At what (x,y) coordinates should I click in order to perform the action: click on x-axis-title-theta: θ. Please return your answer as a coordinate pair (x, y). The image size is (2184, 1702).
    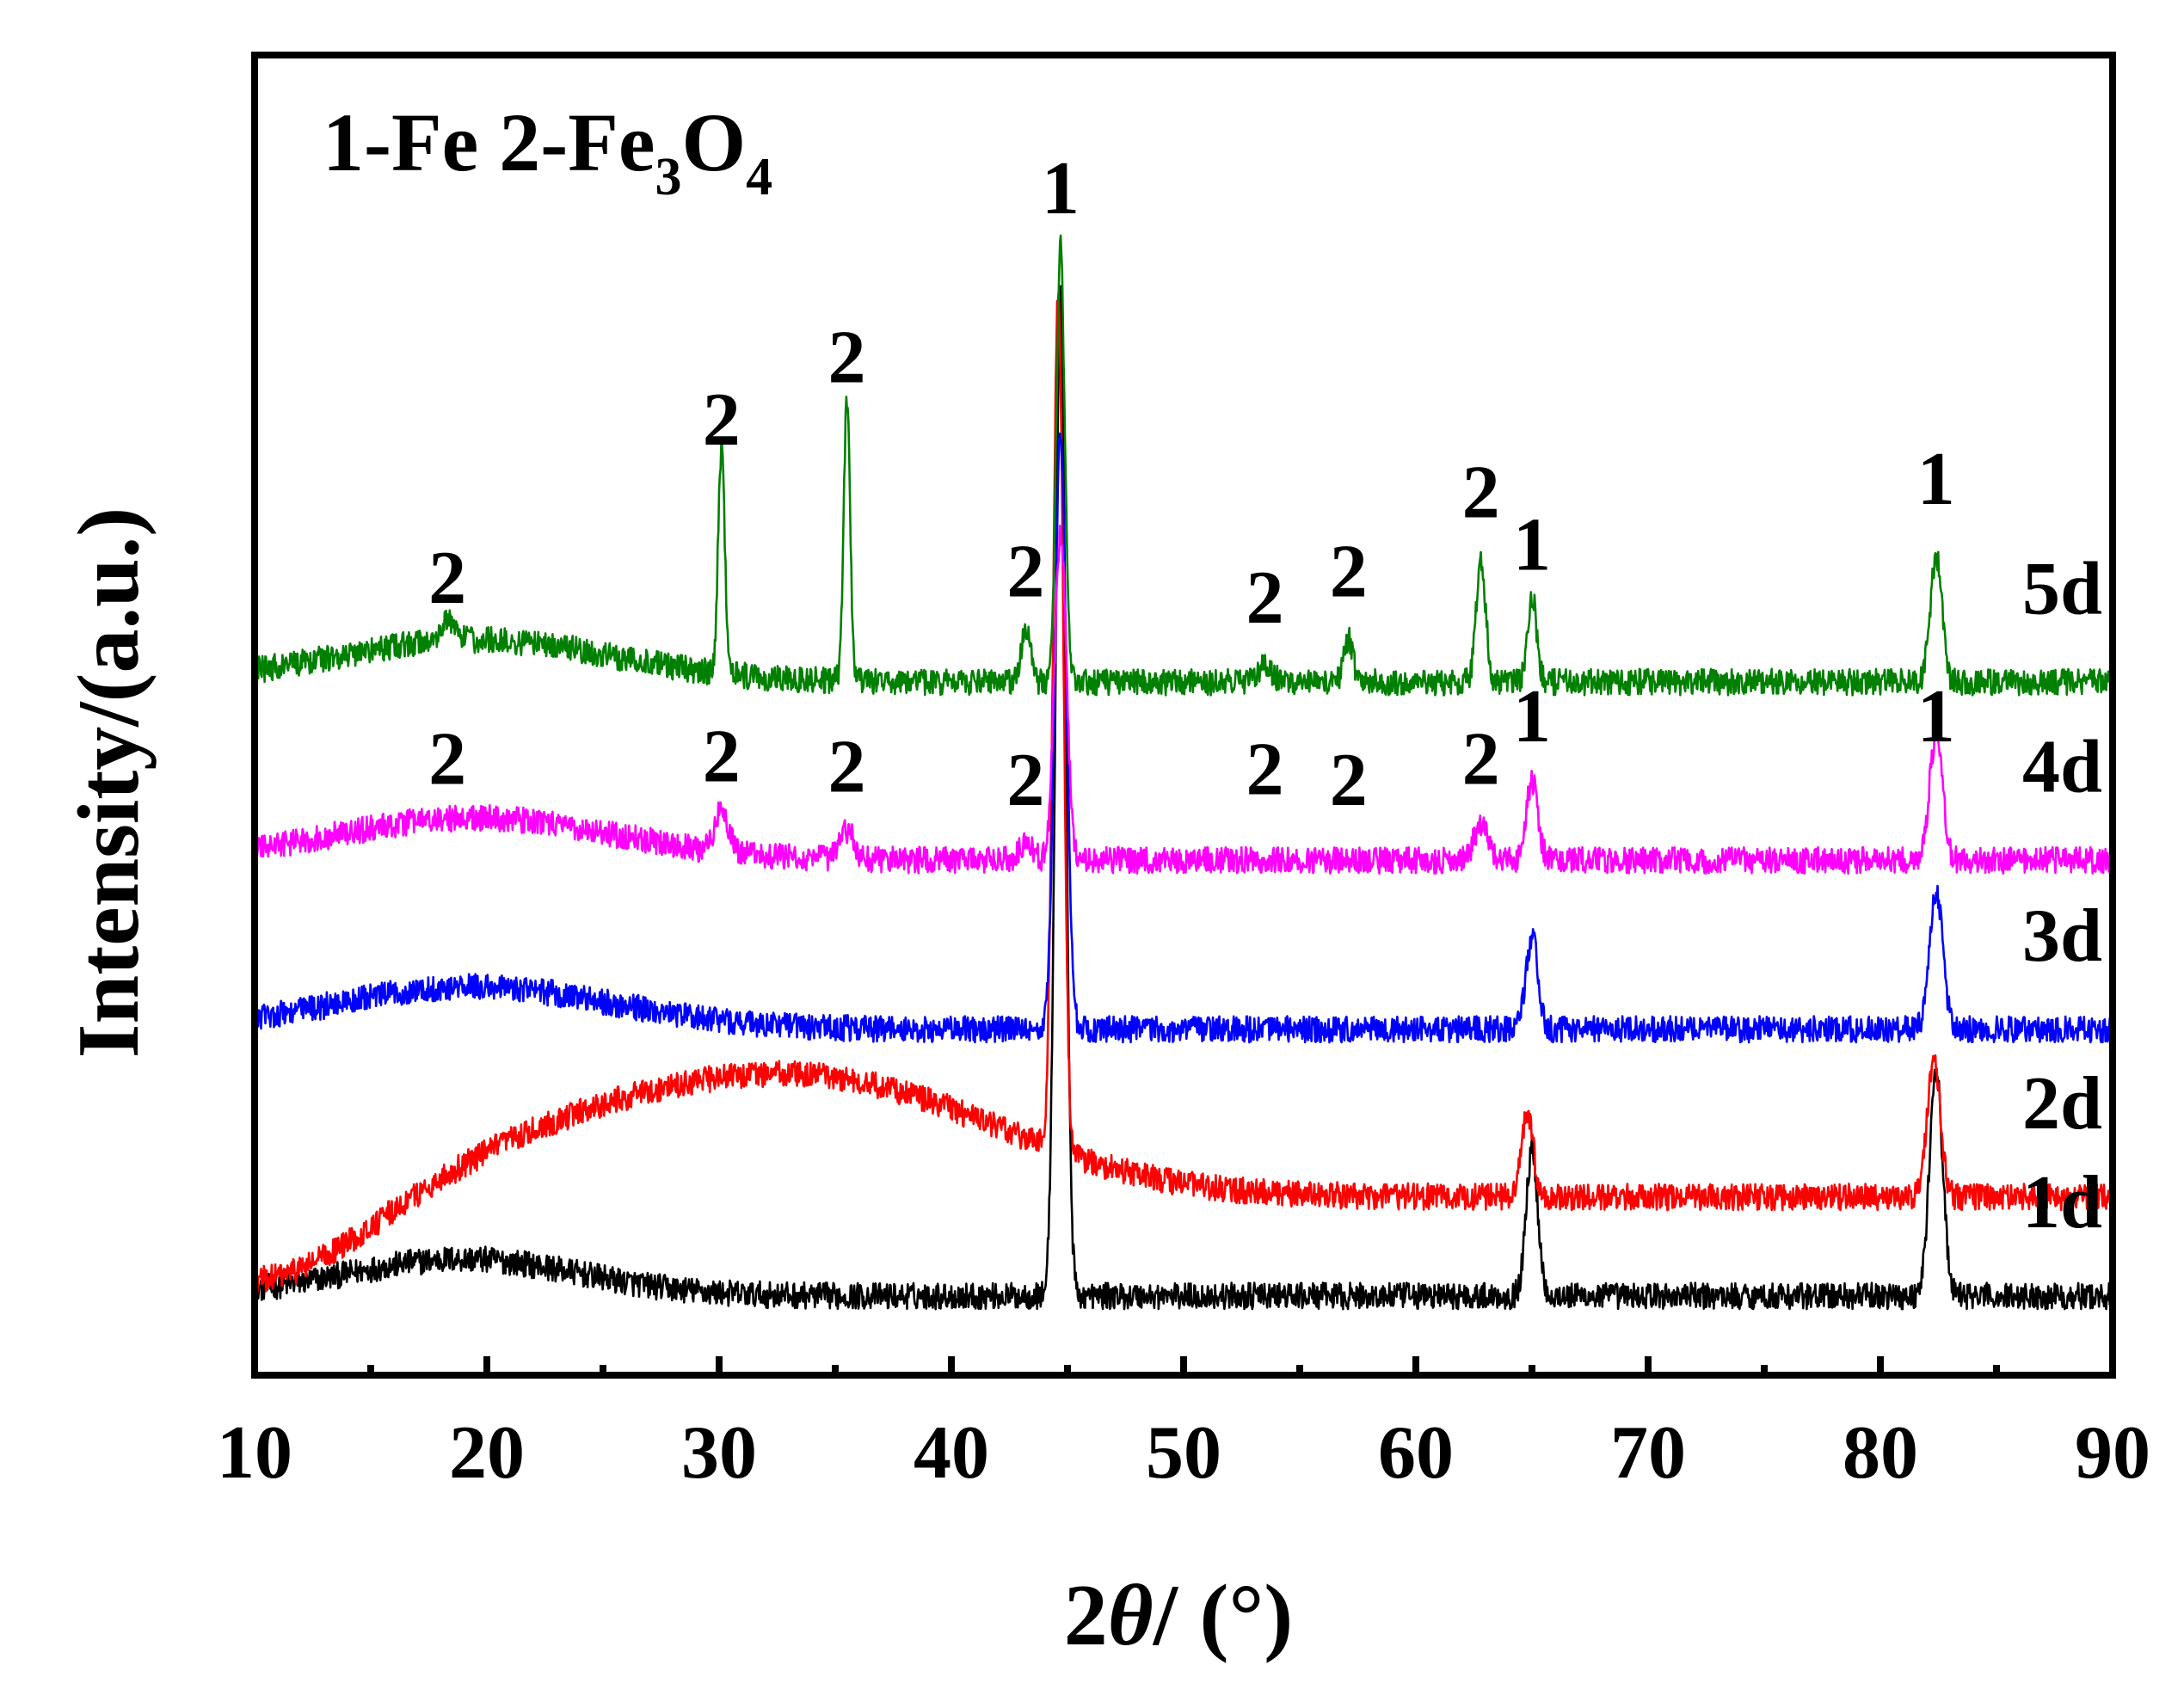
    Looking at the image, I should click on (1131, 1615).